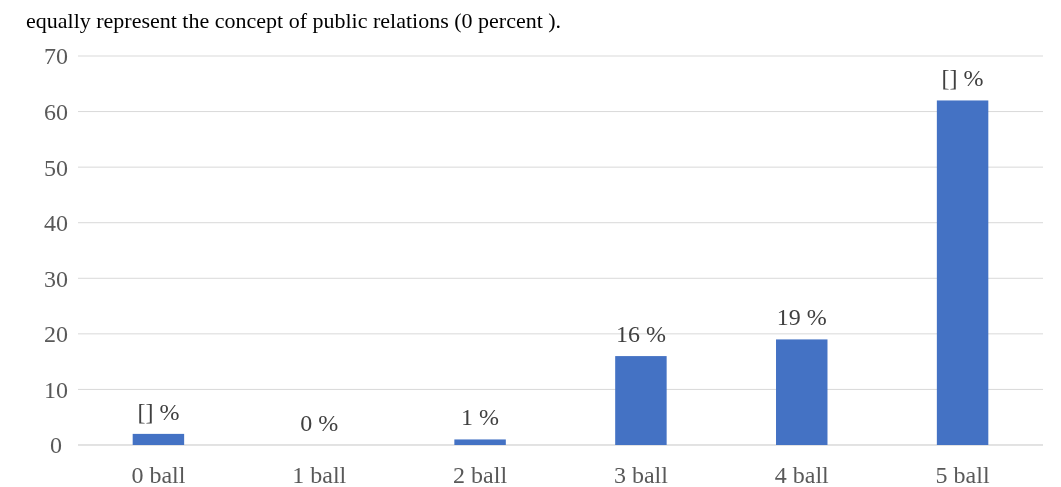  I want to click on y-tick-label: 40, so click(56, 223).